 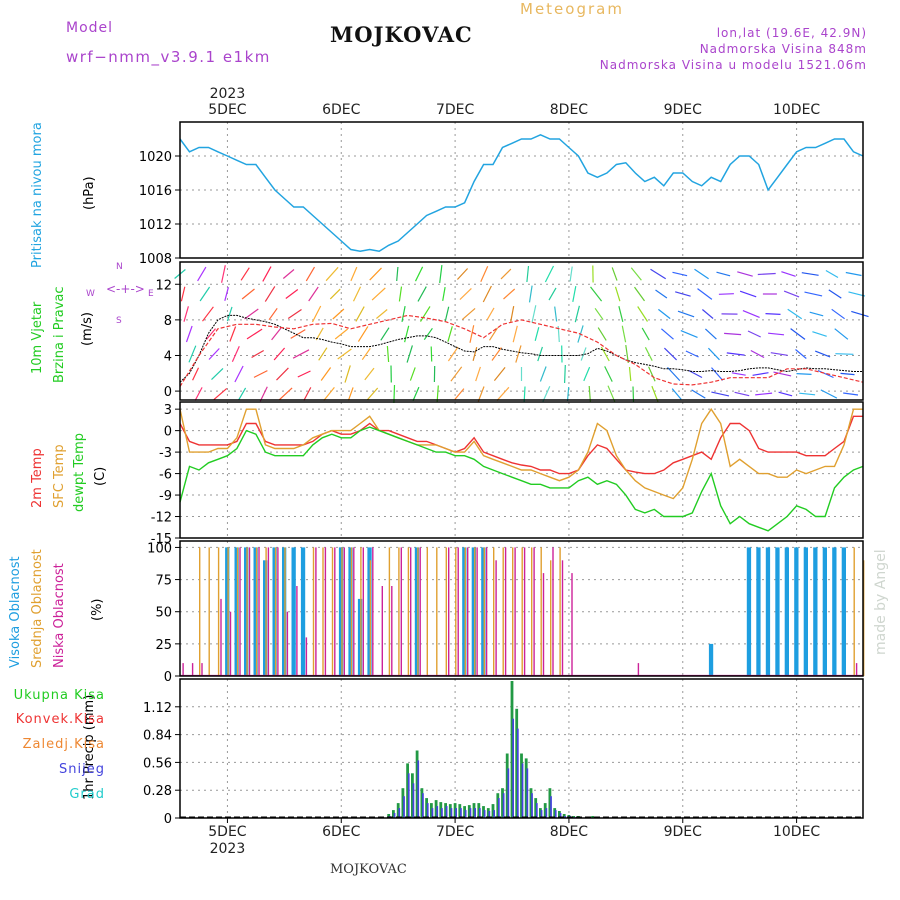 I want to click on sfc-line, so click(x=521, y=453).